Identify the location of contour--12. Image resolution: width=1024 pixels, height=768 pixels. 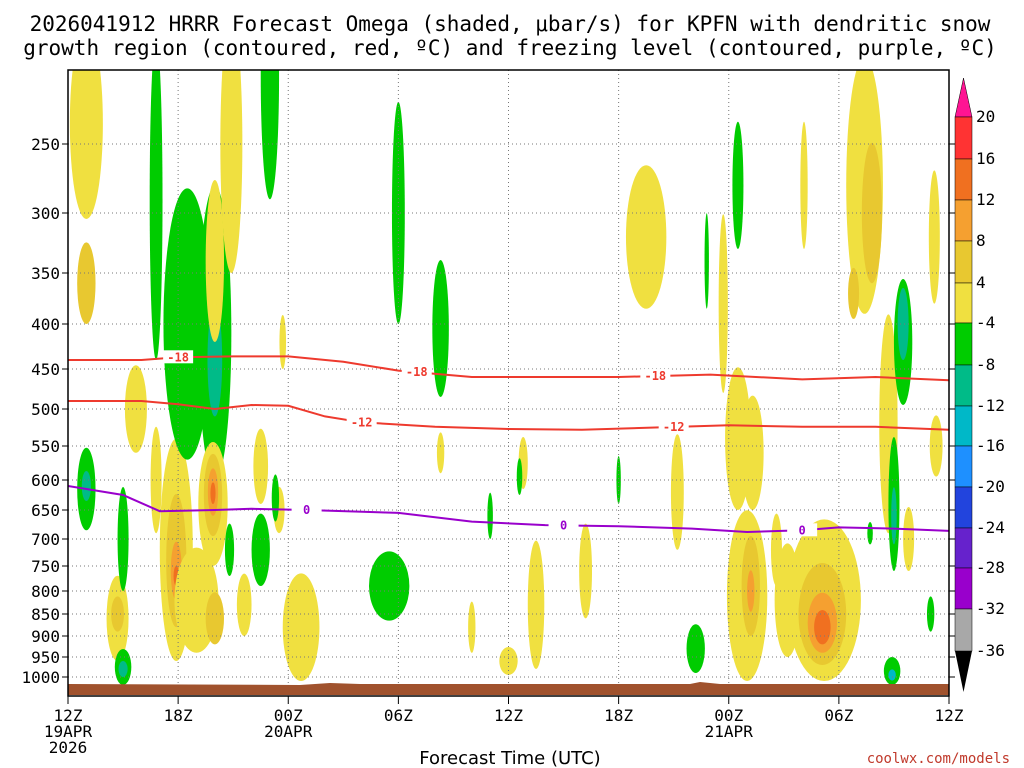
(508, 415).